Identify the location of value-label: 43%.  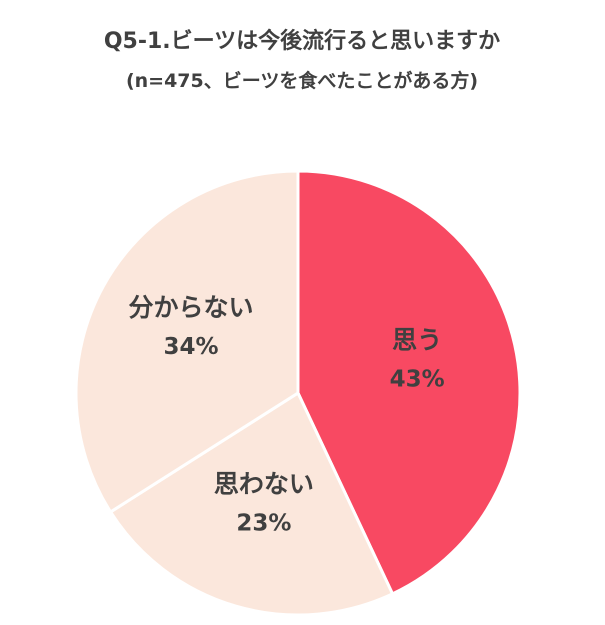
(417, 379).